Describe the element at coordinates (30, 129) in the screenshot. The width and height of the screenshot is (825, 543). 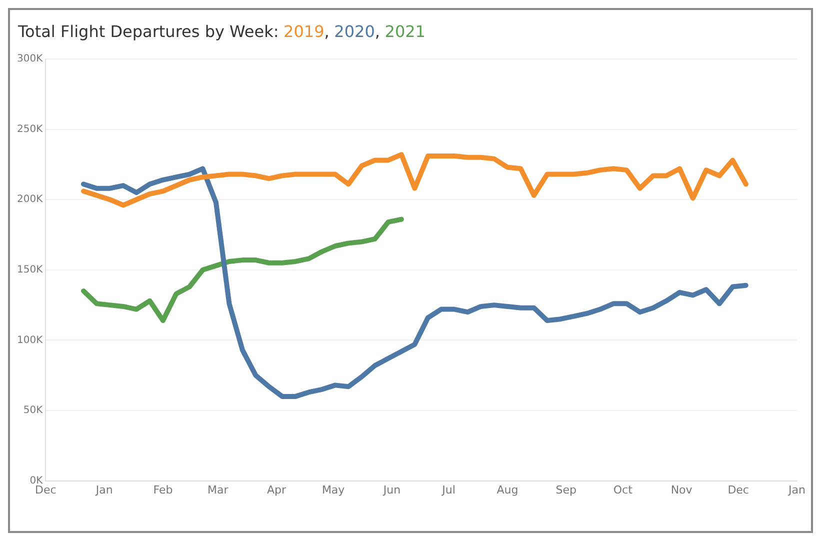
I see `y-tick-label: 250K` at that location.